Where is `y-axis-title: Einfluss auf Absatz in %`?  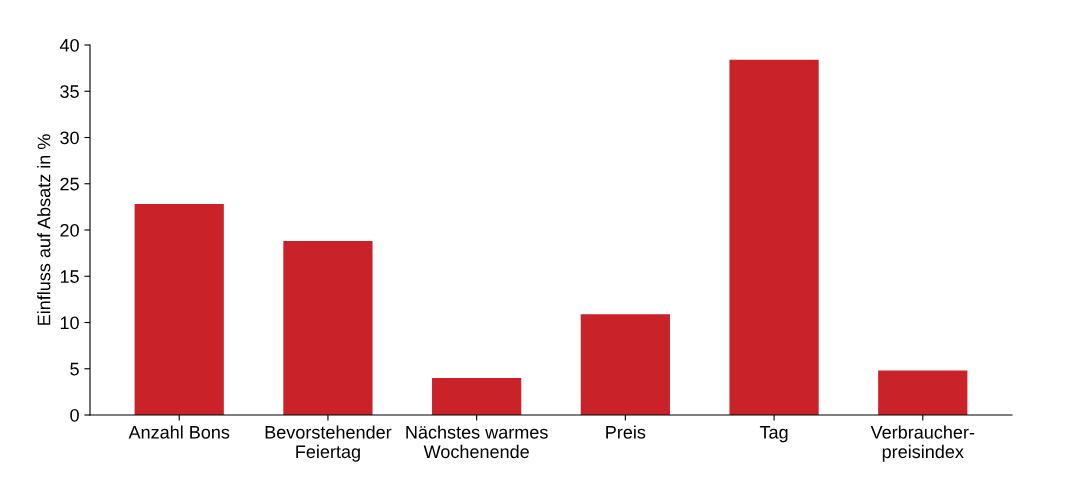 y-axis-title: Einfluss auf Absatz in % is located at coordinates (44, 229).